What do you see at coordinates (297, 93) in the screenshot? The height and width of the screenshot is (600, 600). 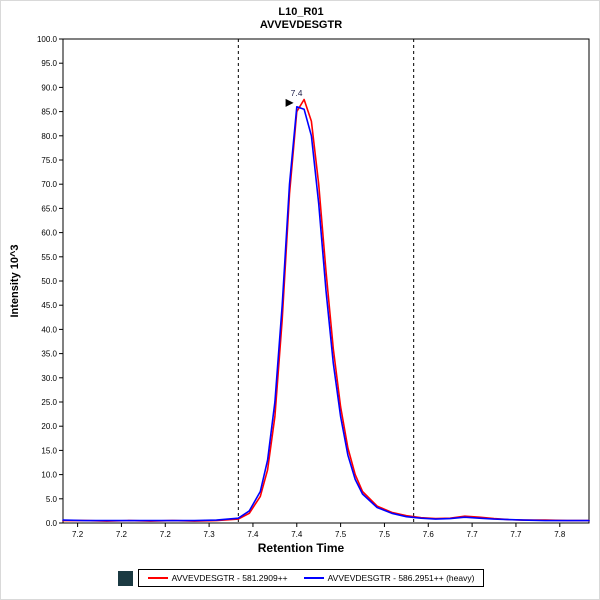 I see `peak-rt-annotation: 7.4` at bounding box center [297, 93].